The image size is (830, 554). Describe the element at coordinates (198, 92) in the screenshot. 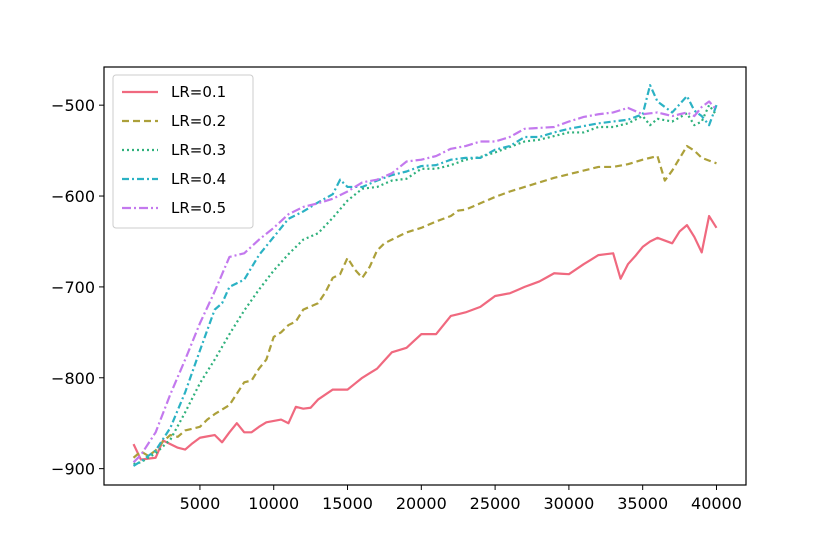

I see `legend-label: LR=0.1` at that location.